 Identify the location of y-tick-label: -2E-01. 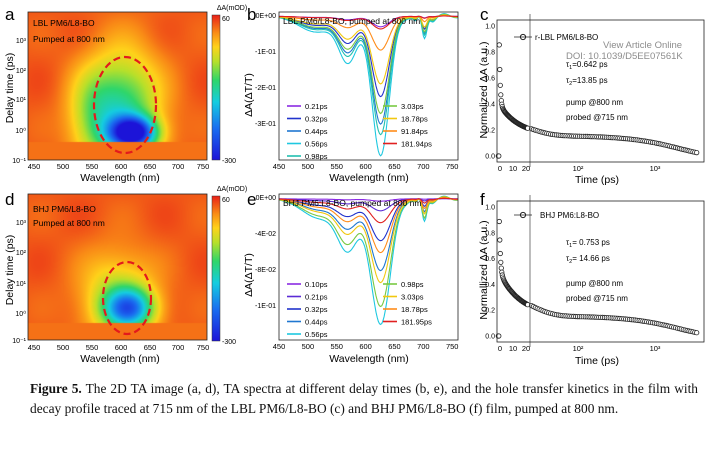
(265, 88).